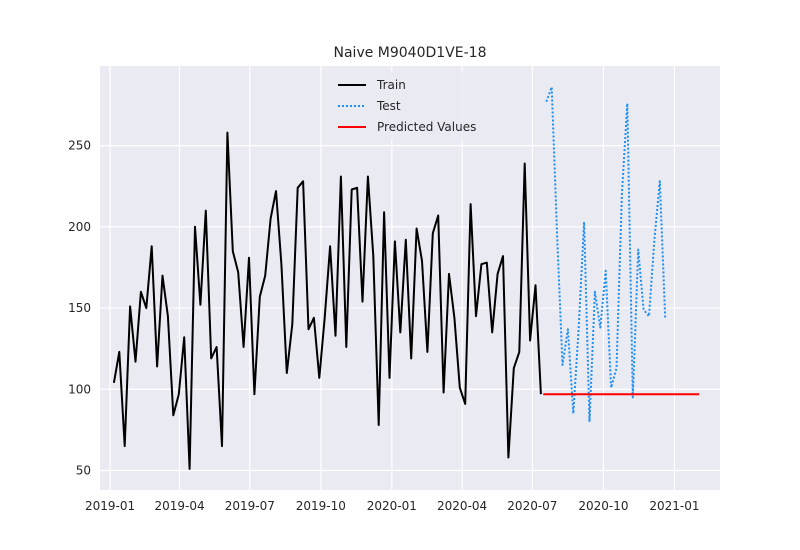 The image size is (800, 550). What do you see at coordinates (410, 53) in the screenshot?
I see `chart-title: Naive M9040D1VE-18` at bounding box center [410, 53].